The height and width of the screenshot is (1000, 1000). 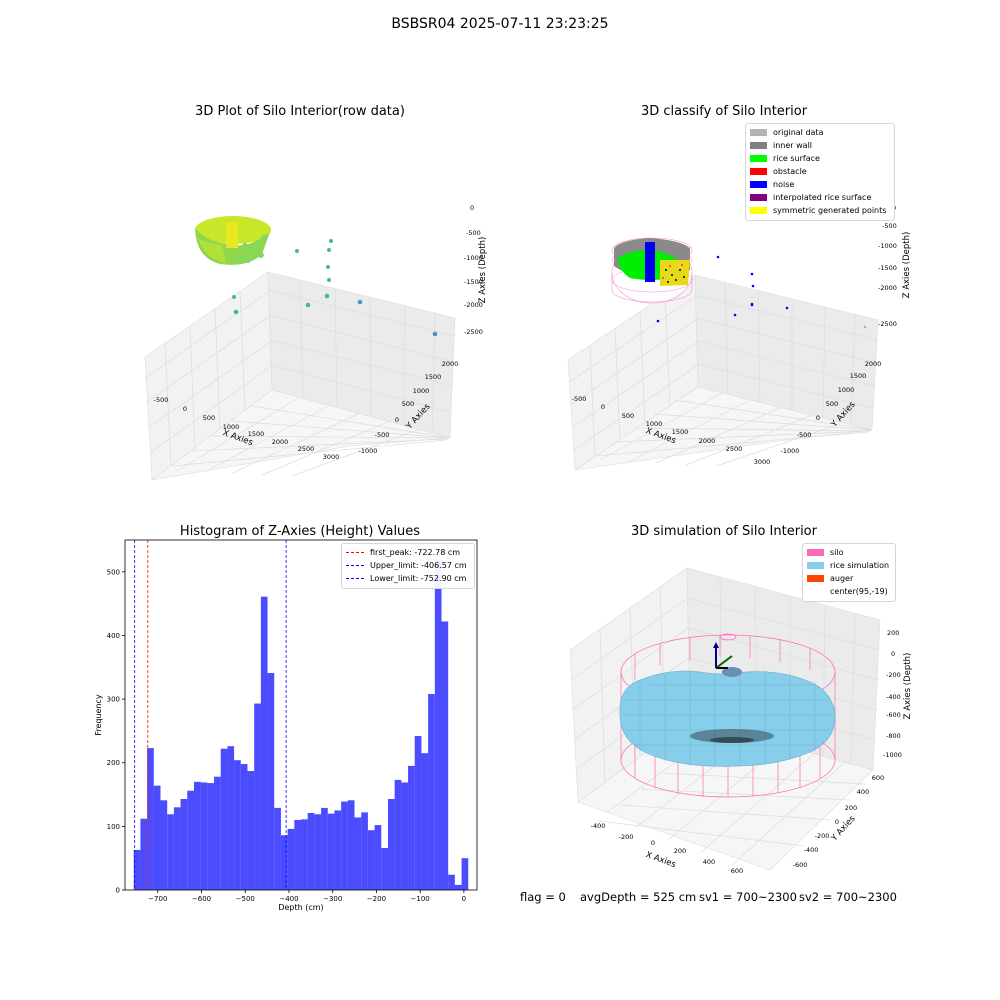 I want to click on classify-xtick: 0, so click(x=603, y=407).